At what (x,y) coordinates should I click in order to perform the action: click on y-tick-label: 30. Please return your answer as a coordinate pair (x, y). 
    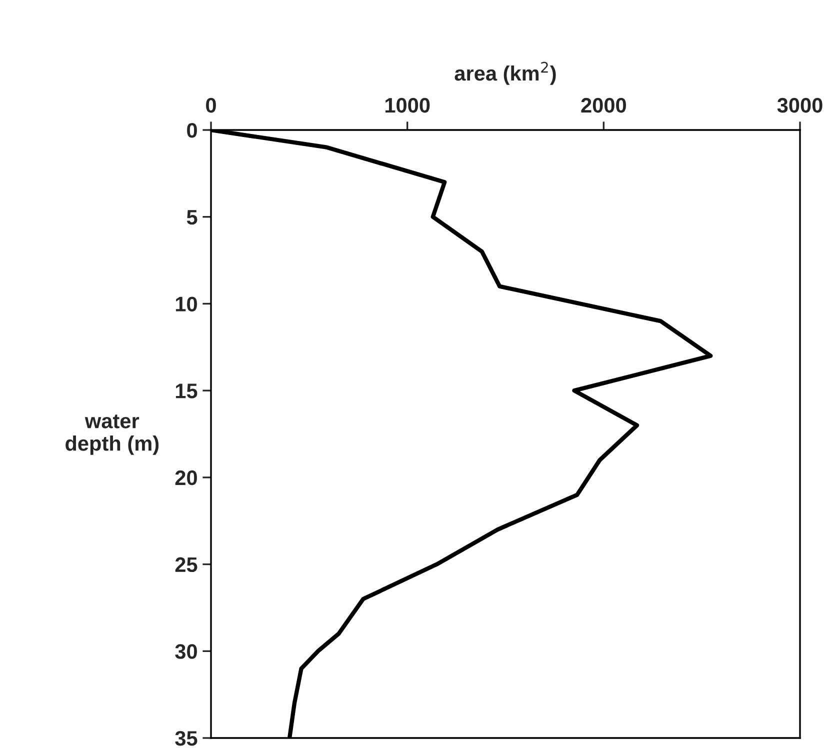
    Looking at the image, I should click on (186, 651).